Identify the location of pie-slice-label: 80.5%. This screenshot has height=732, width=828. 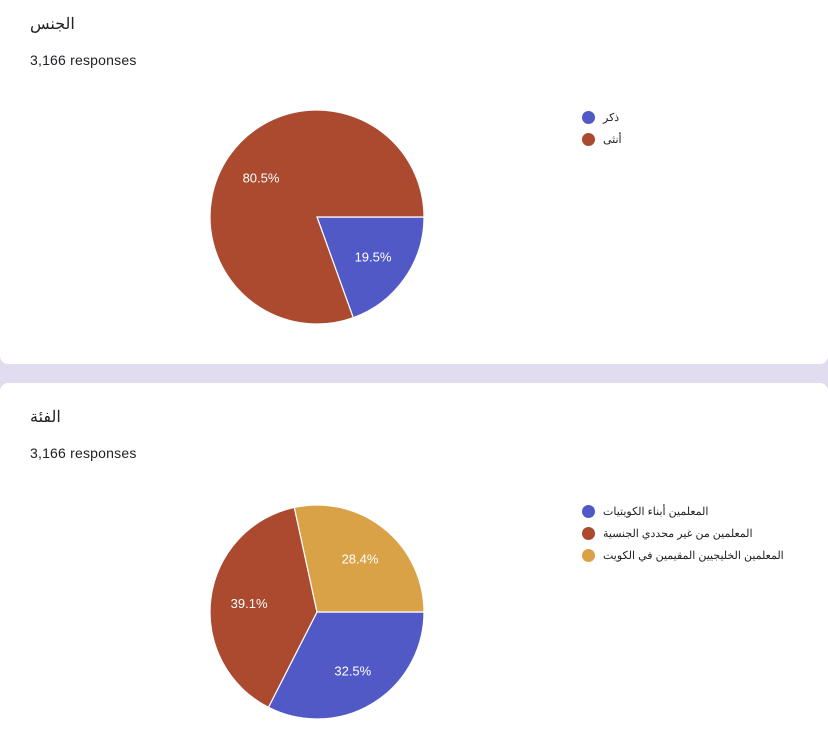
(261, 178).